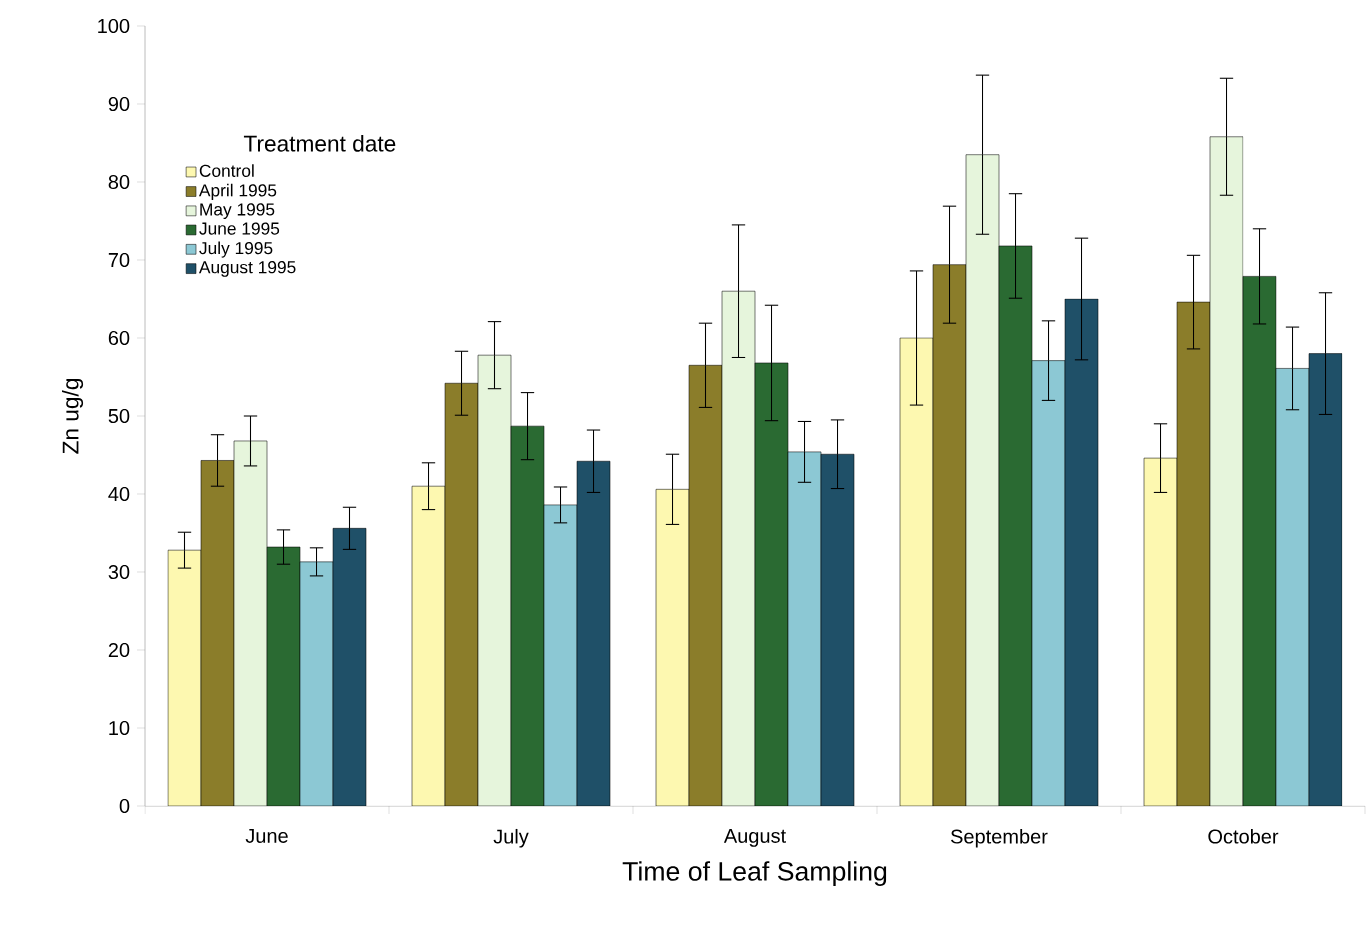 The image size is (1366, 936). What do you see at coordinates (236, 249) in the screenshot?
I see `legend-label: July 1995` at bounding box center [236, 249].